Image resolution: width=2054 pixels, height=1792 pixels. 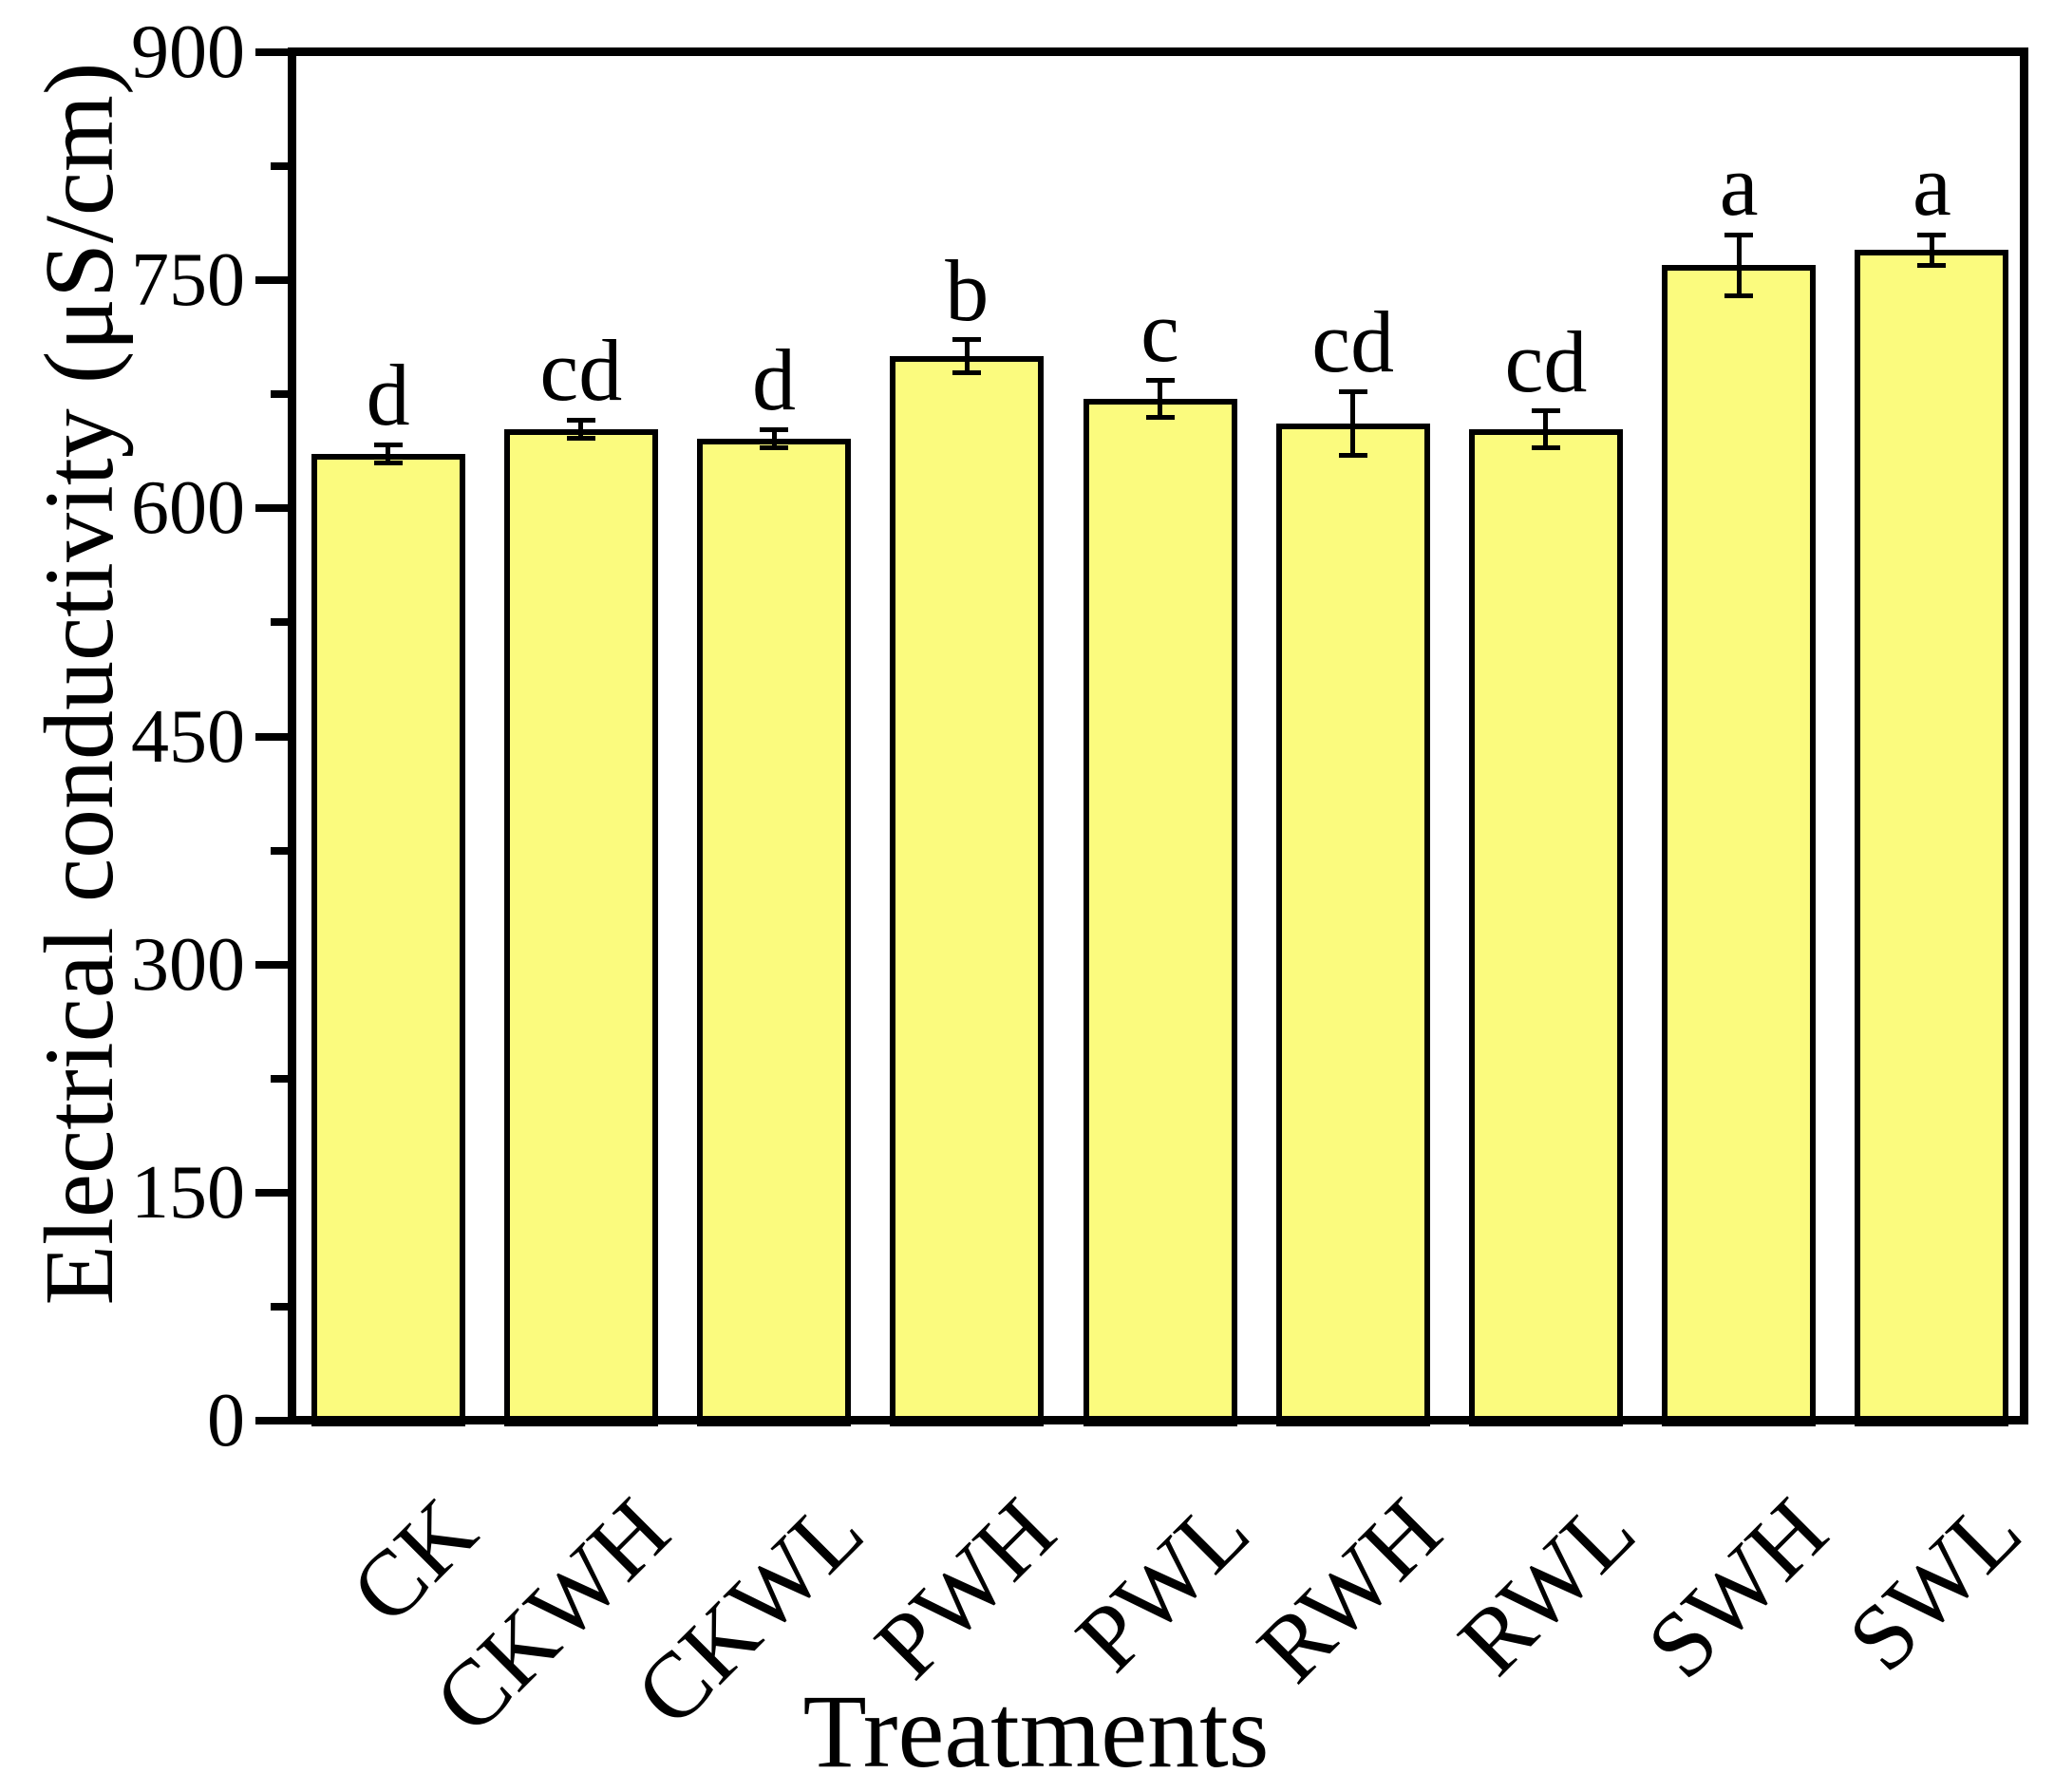 What do you see at coordinates (1353, 423) in the screenshot?
I see `error-bar-rwh` at bounding box center [1353, 423].